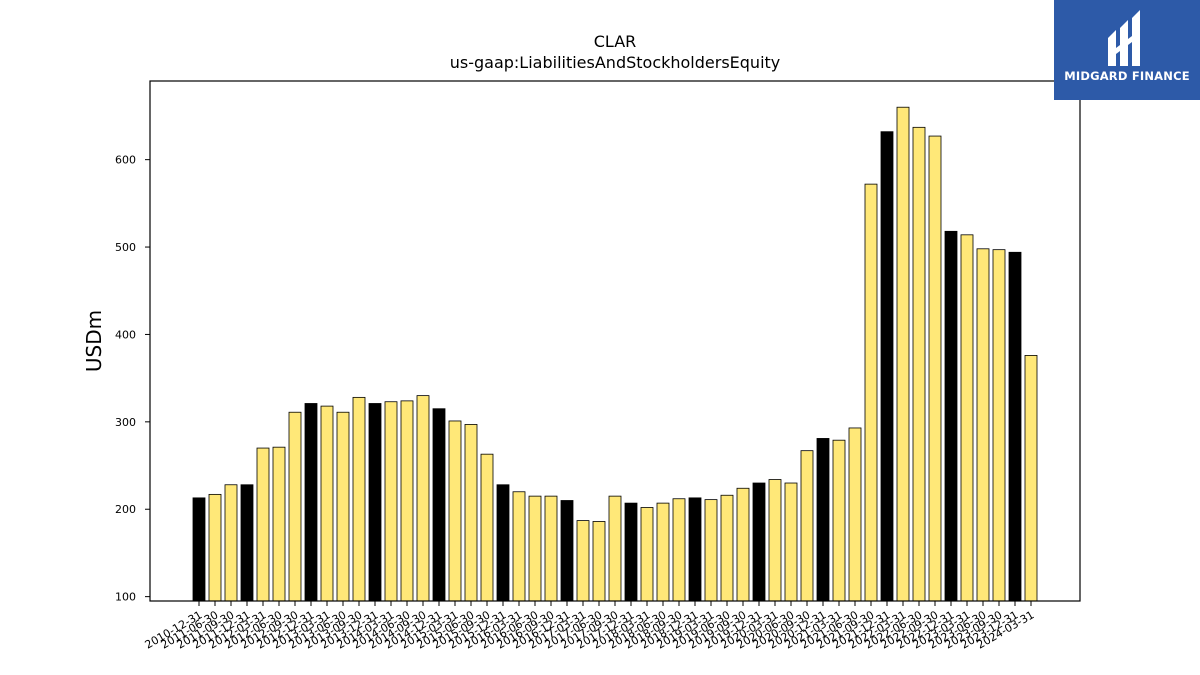 This screenshot has height=675, width=1200. What do you see at coordinates (125, 597) in the screenshot?
I see `y-tick-label: 100` at bounding box center [125, 597].